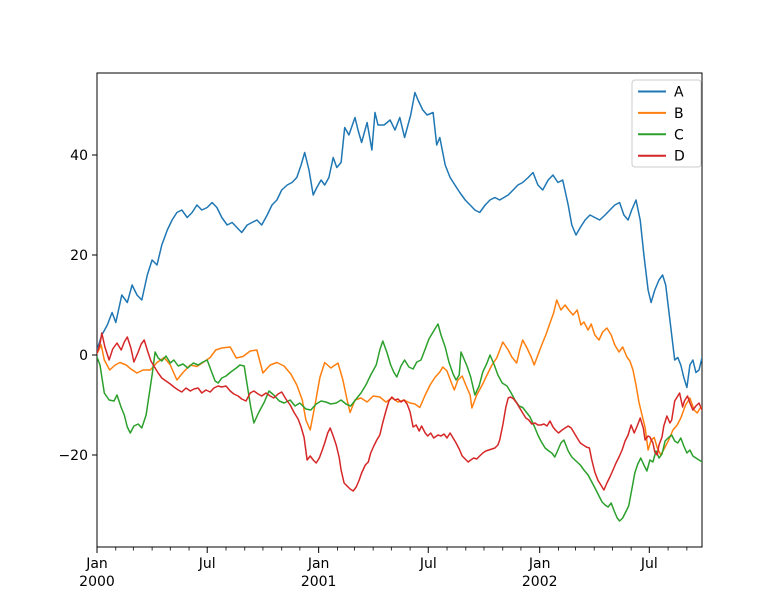 The height and width of the screenshot is (613, 779). Describe the element at coordinates (79, 256) in the screenshot. I see `y-tick-label: 20` at that location.